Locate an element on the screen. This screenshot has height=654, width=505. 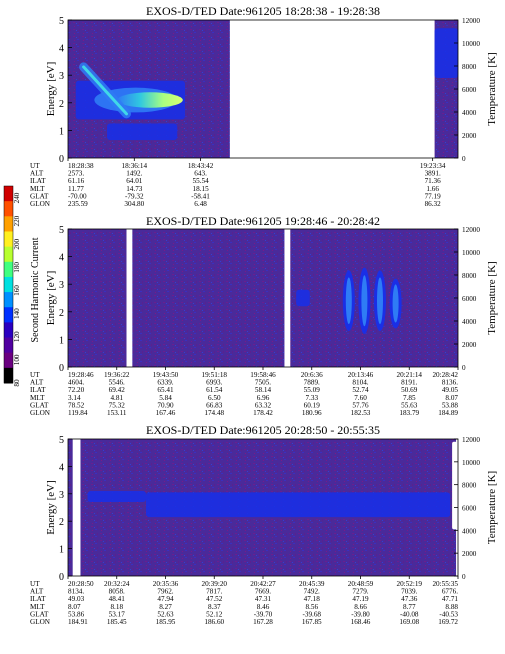
y-tick-label: 3 is located at coordinates (61, 495).